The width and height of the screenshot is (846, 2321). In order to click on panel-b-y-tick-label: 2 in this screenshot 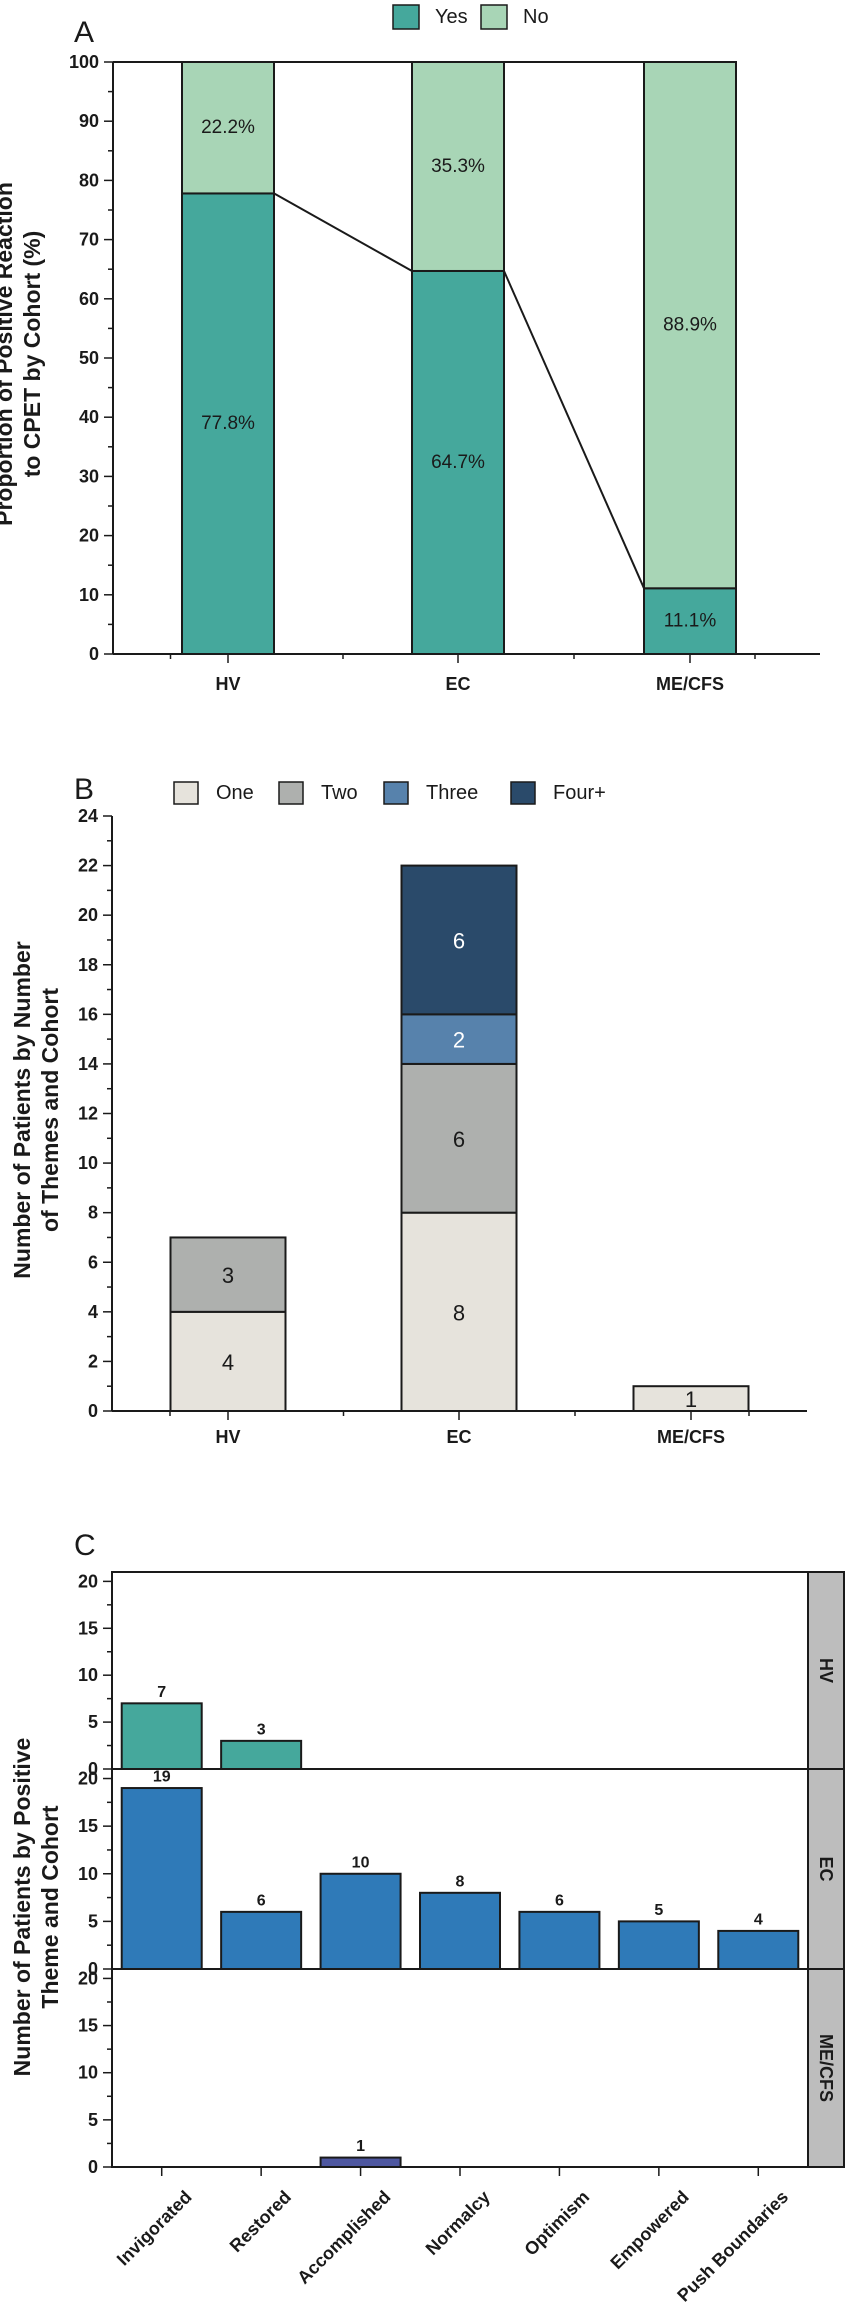, I will do `click(93, 1361)`.